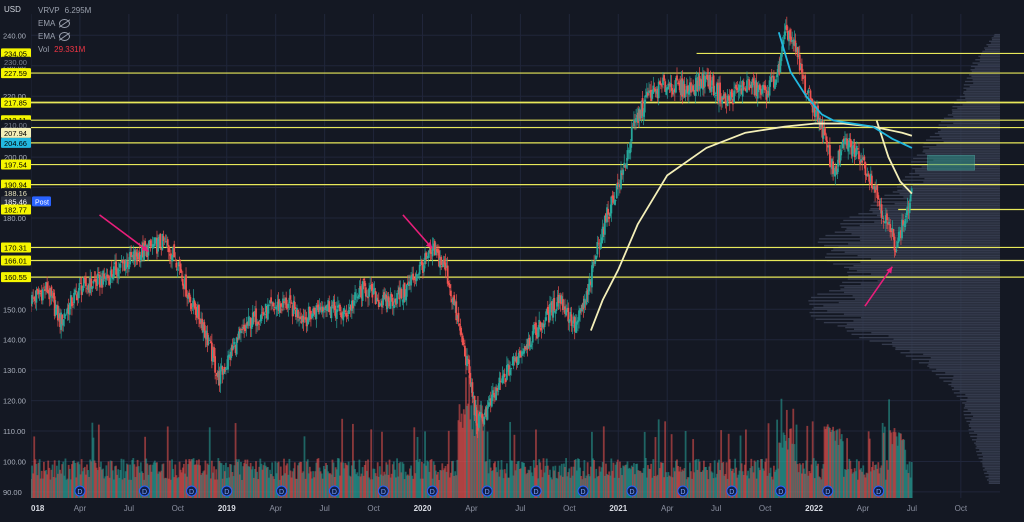 The image size is (1024, 522). I want to click on legend-row-ema-1: EMA, so click(54, 24).